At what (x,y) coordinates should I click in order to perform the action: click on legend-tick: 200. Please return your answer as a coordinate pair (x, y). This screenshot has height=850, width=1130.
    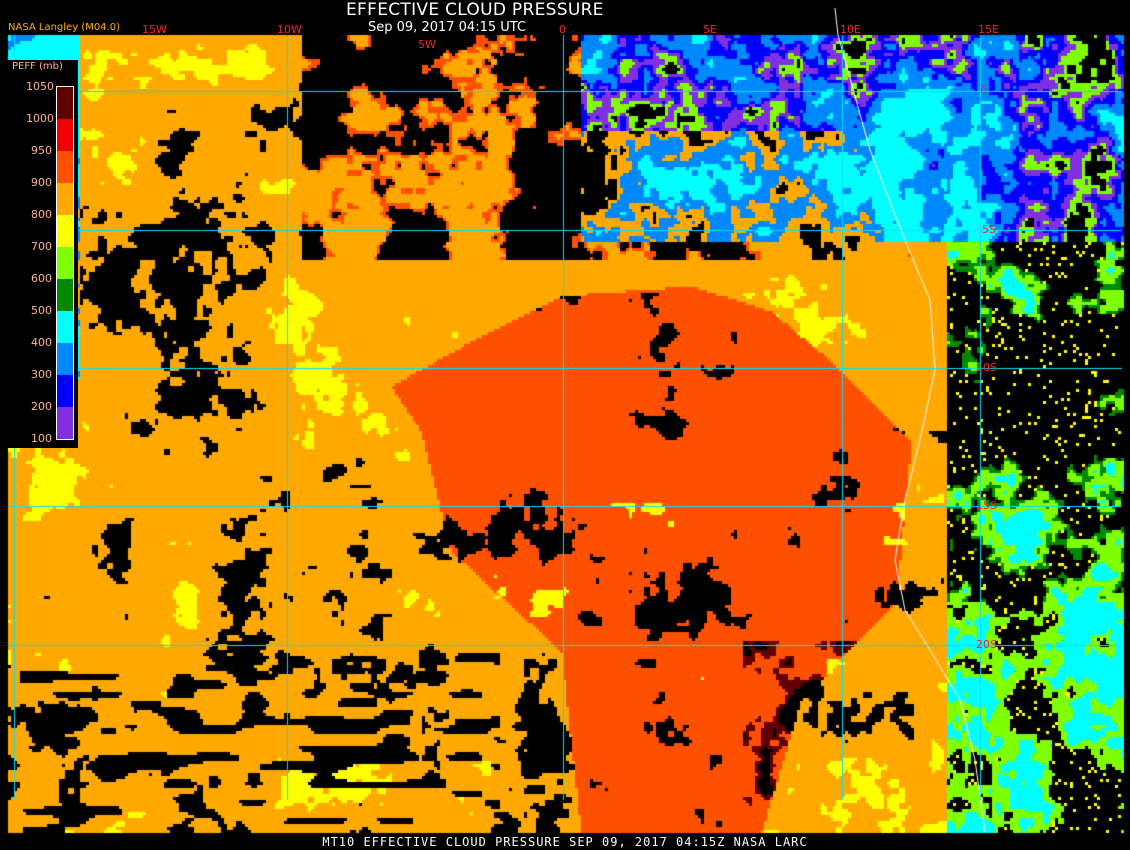
    Looking at the image, I should click on (41, 406).